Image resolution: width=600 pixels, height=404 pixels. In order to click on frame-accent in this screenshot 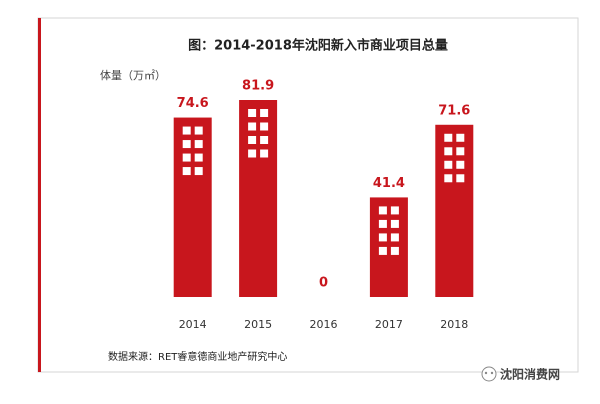, I will do `click(39, 195)`.